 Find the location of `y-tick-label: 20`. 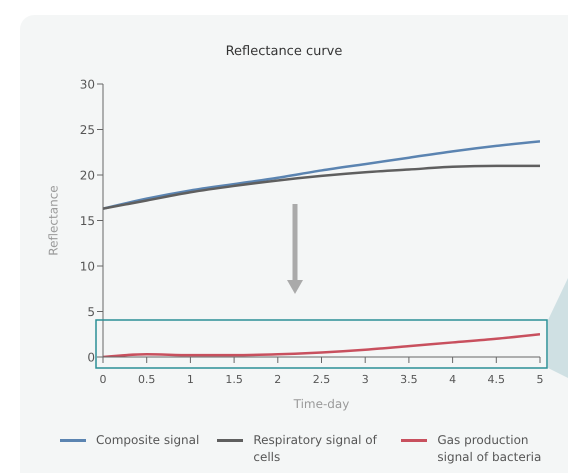

y-tick-label: 20 is located at coordinates (87, 175).